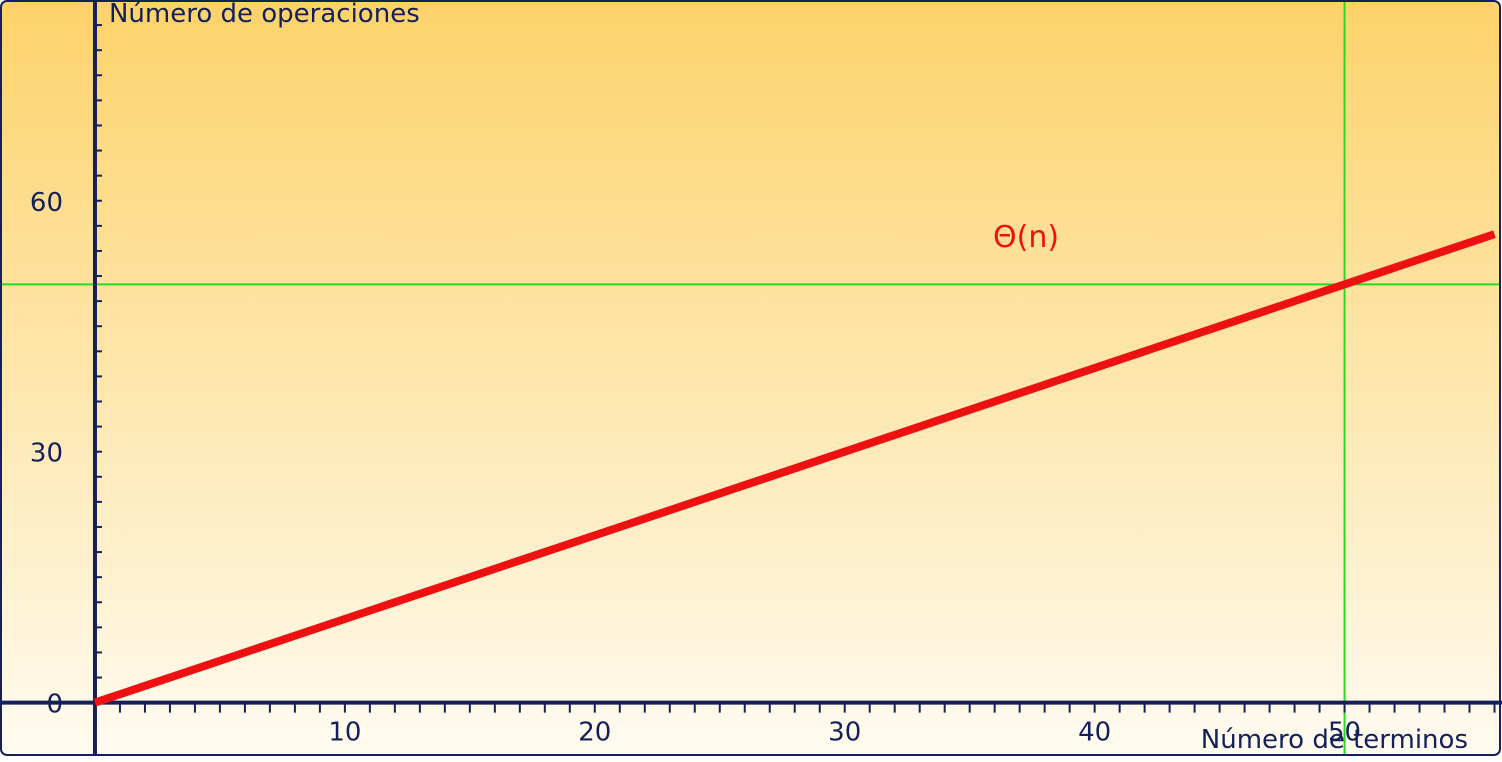 Image resolution: width=1502 pixels, height=762 pixels. Describe the element at coordinates (844, 733) in the screenshot. I see `x-tick-label: 30` at that location.